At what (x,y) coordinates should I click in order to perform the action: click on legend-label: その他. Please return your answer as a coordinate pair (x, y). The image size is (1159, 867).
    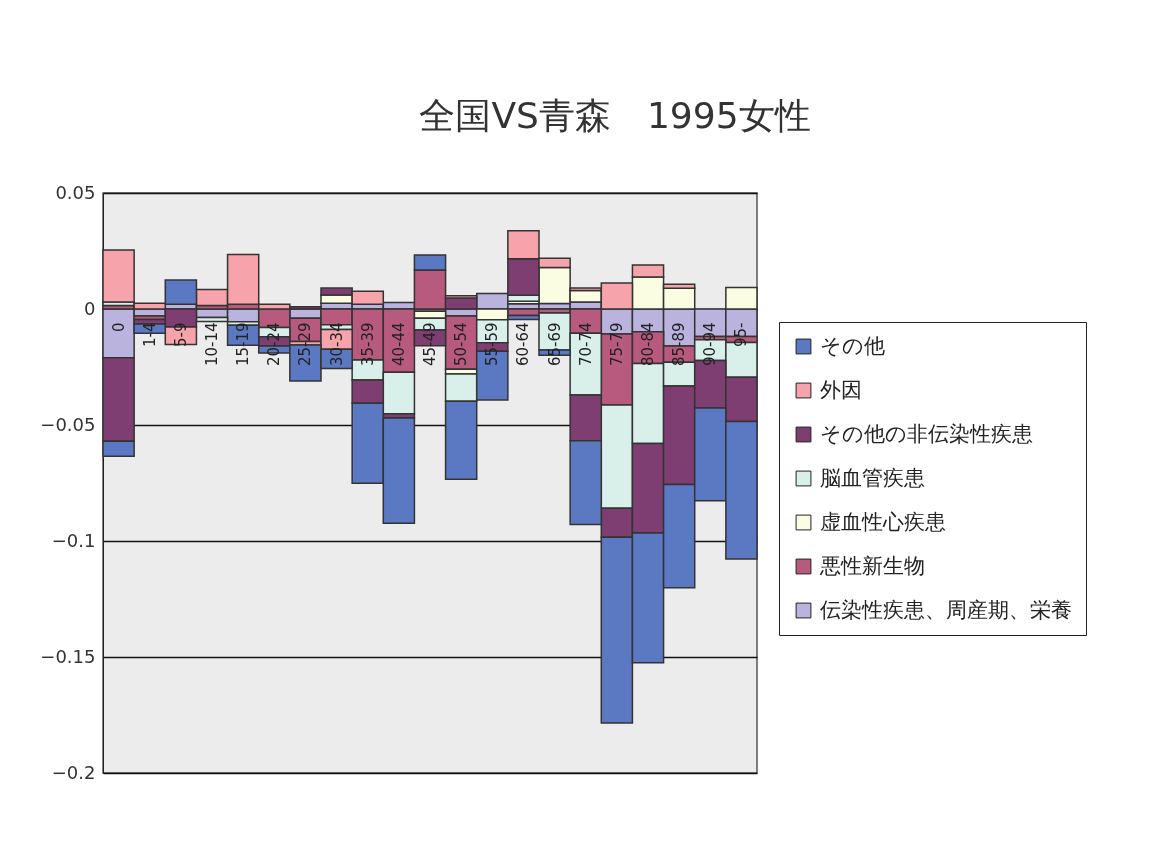
    Looking at the image, I should click on (852, 345).